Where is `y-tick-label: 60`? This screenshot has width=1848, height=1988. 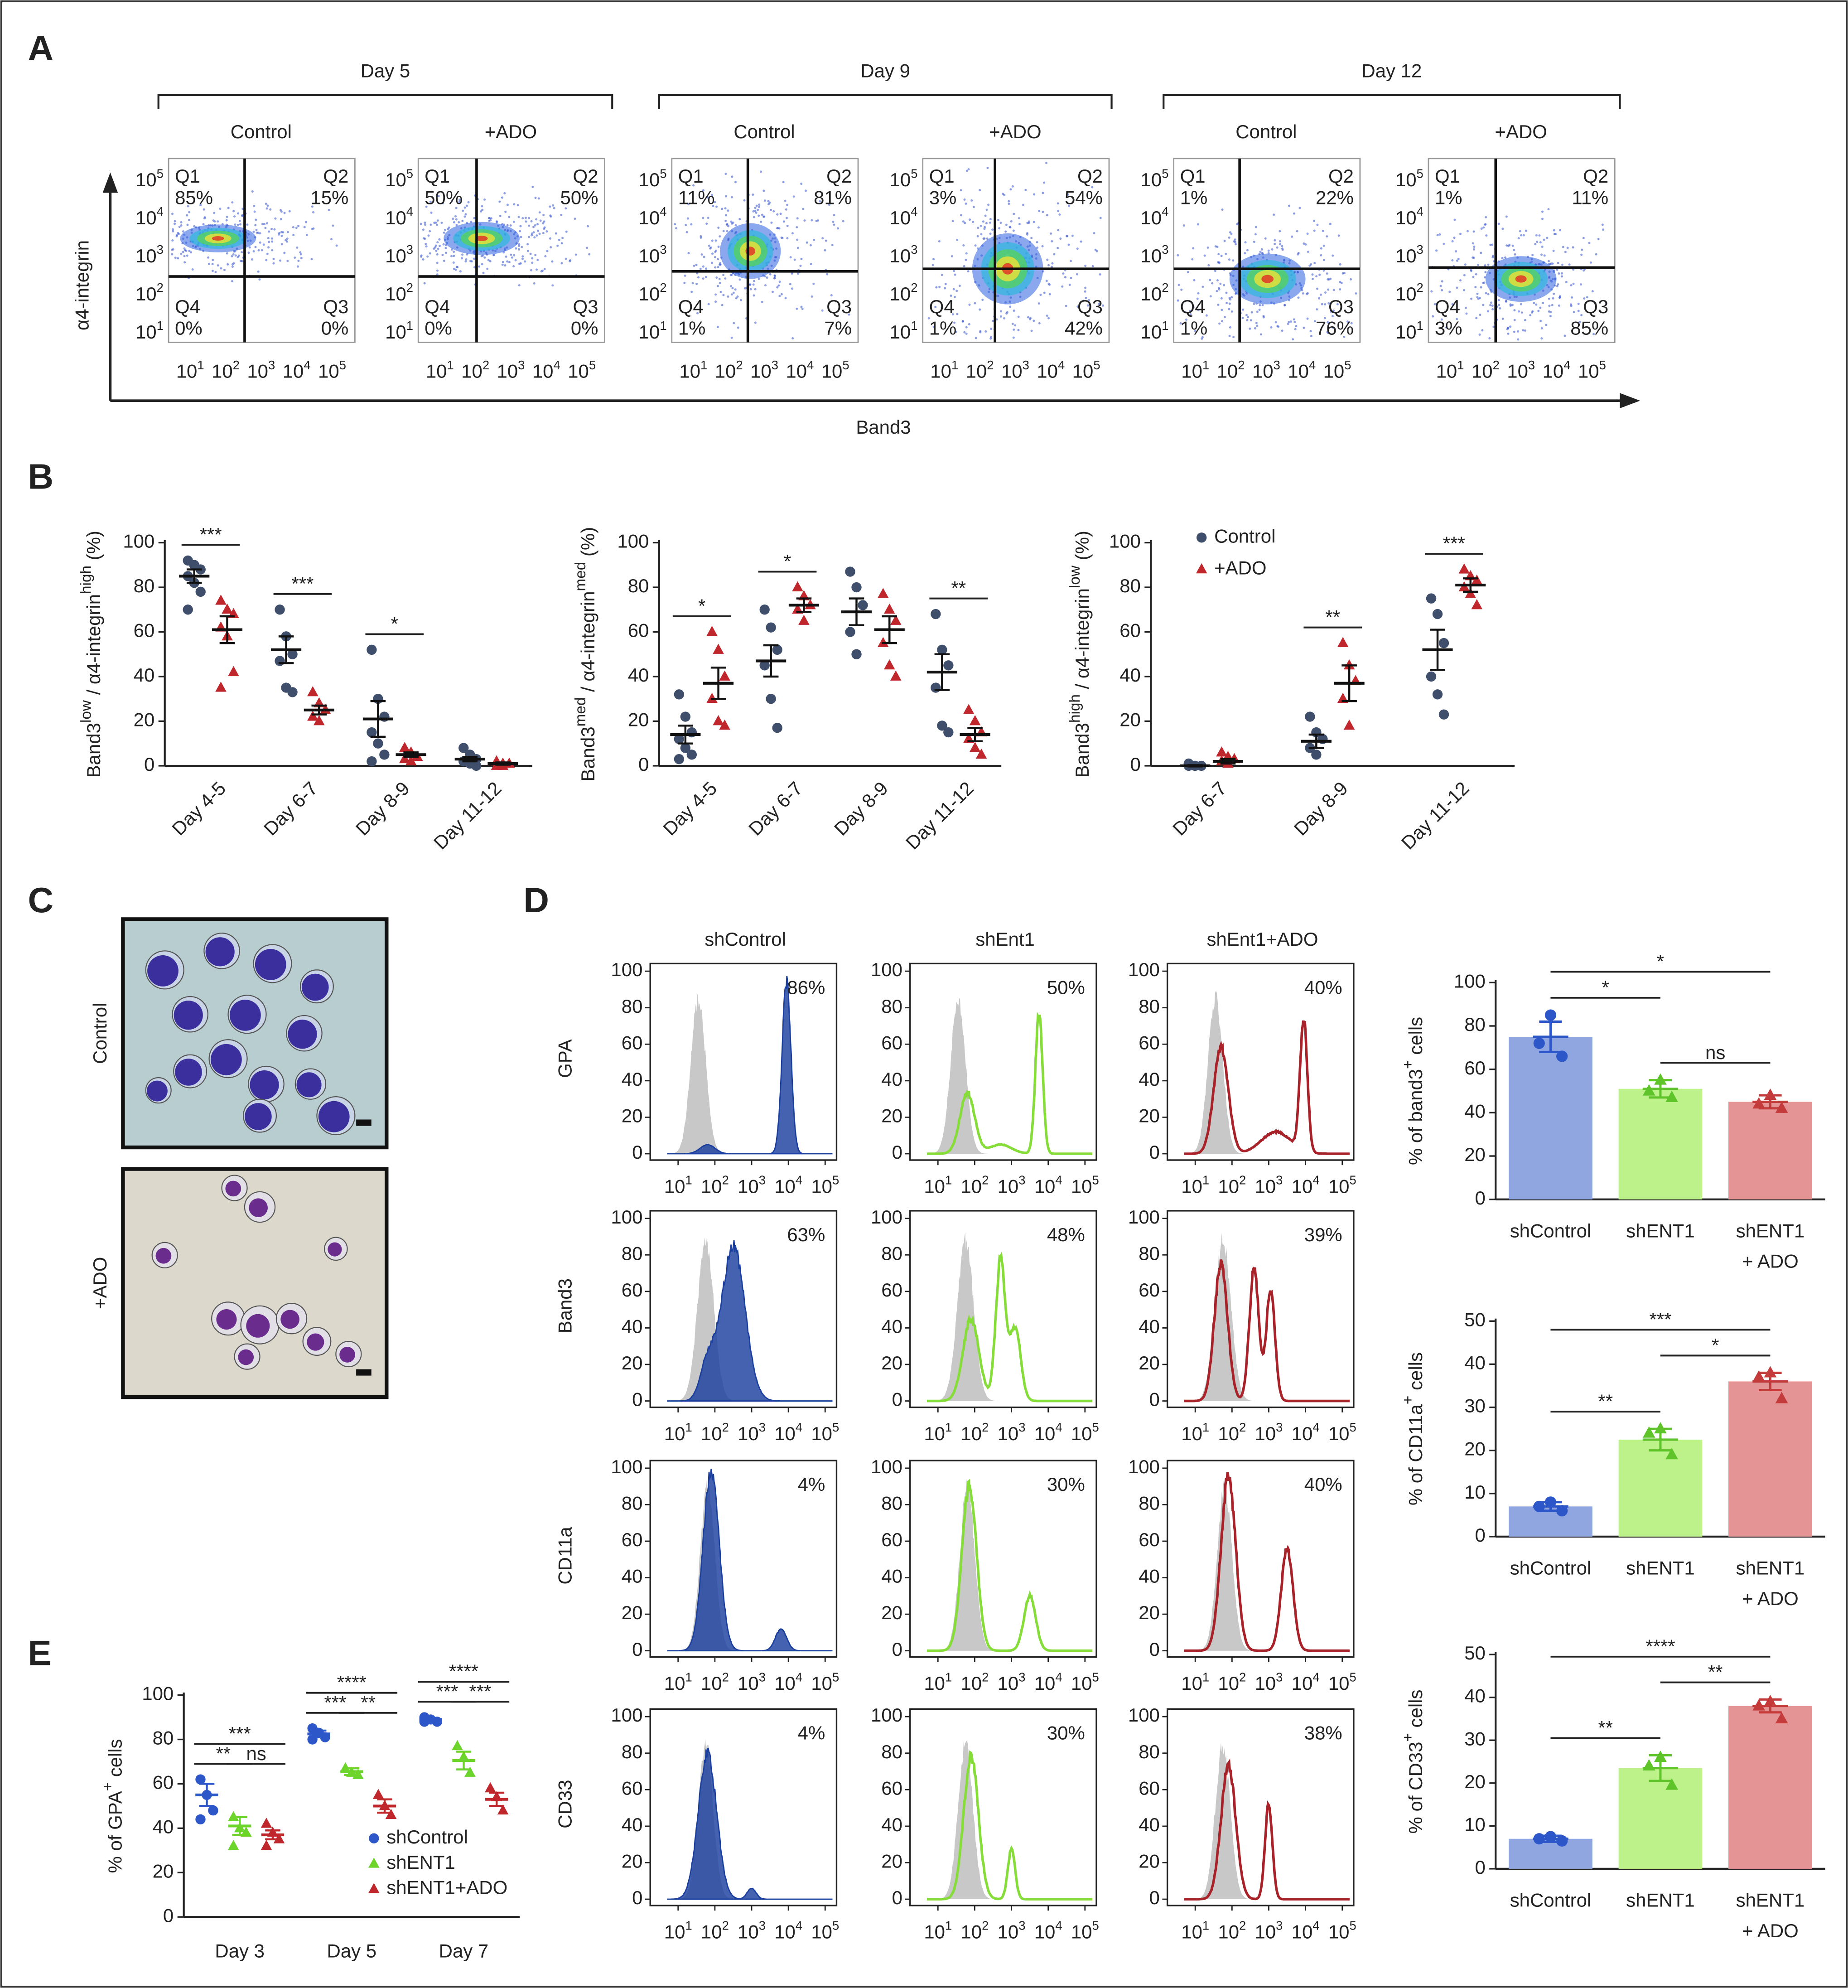 y-tick-label: 60 is located at coordinates (632, 1042).